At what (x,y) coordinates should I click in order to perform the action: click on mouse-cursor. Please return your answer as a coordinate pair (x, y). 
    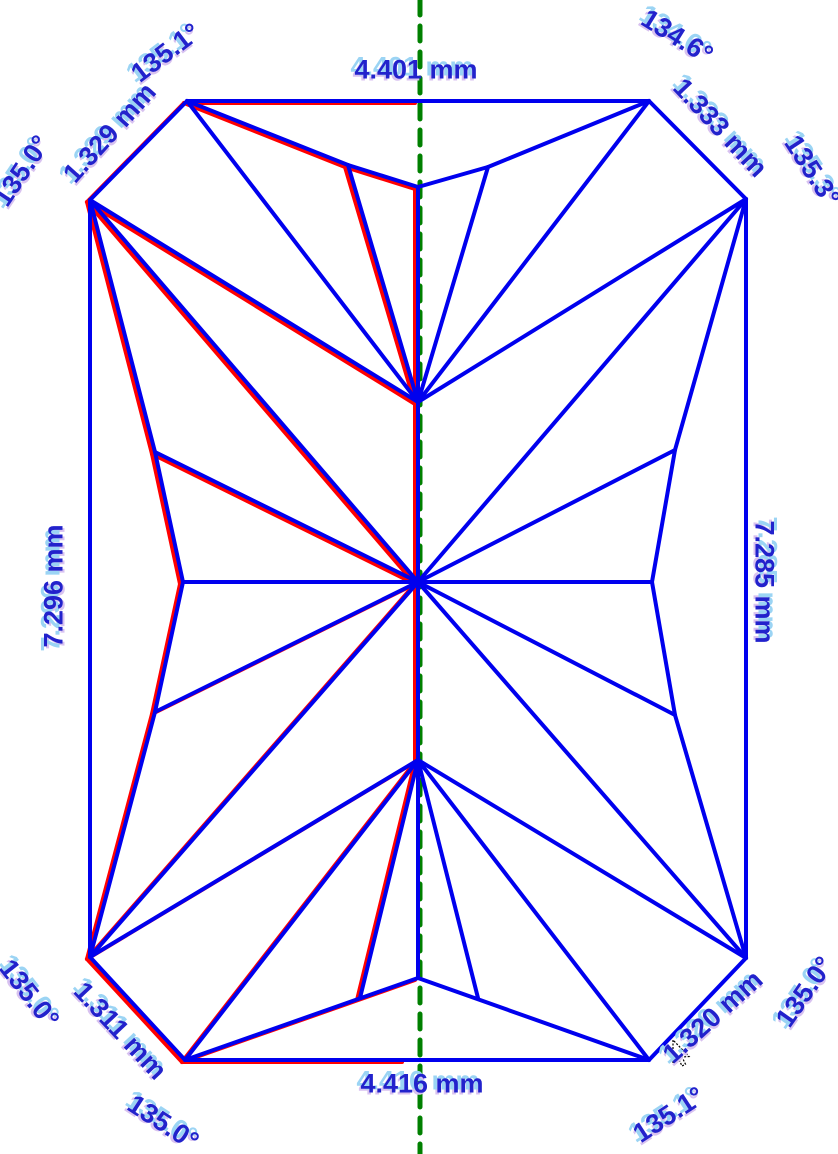
    Looking at the image, I should click on (681, 1052).